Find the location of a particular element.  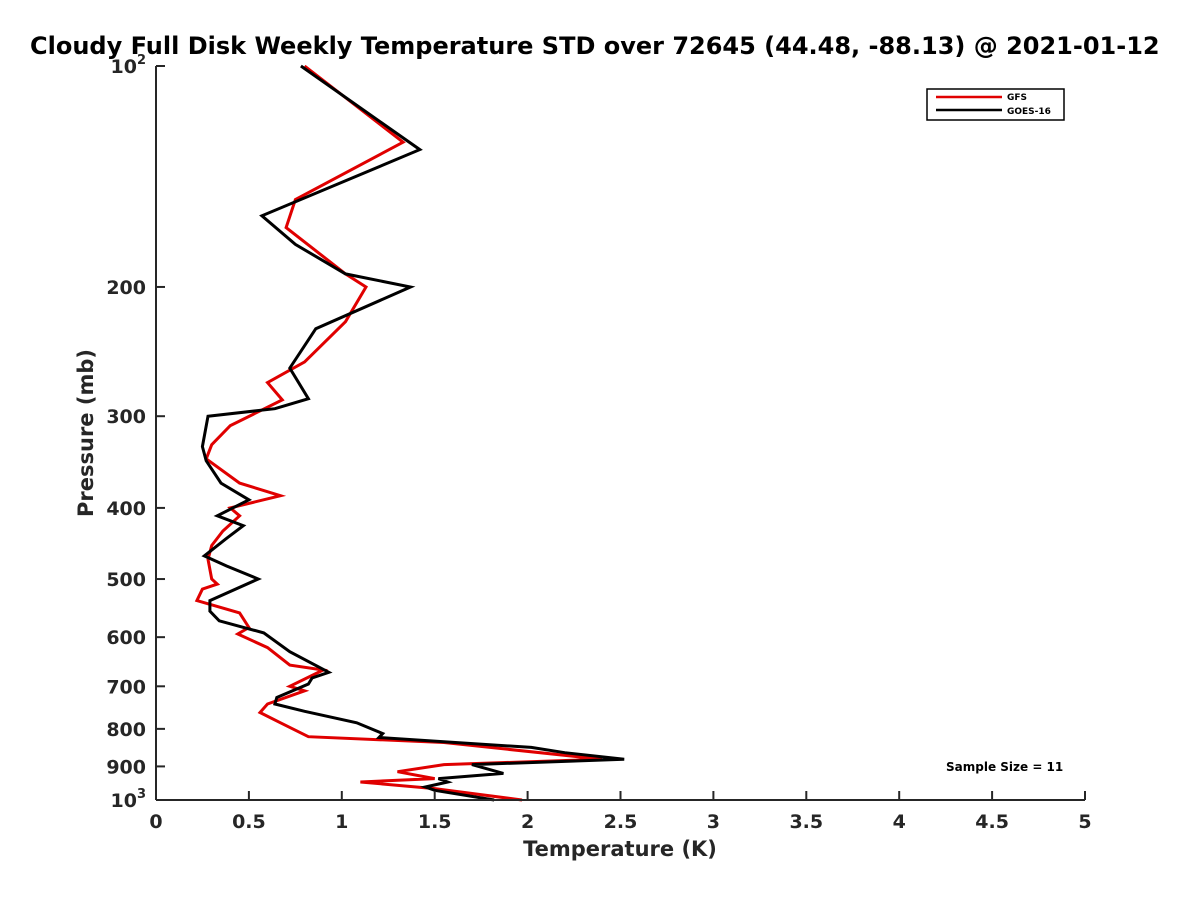

y-tick-label: 300 is located at coordinates (126, 417).